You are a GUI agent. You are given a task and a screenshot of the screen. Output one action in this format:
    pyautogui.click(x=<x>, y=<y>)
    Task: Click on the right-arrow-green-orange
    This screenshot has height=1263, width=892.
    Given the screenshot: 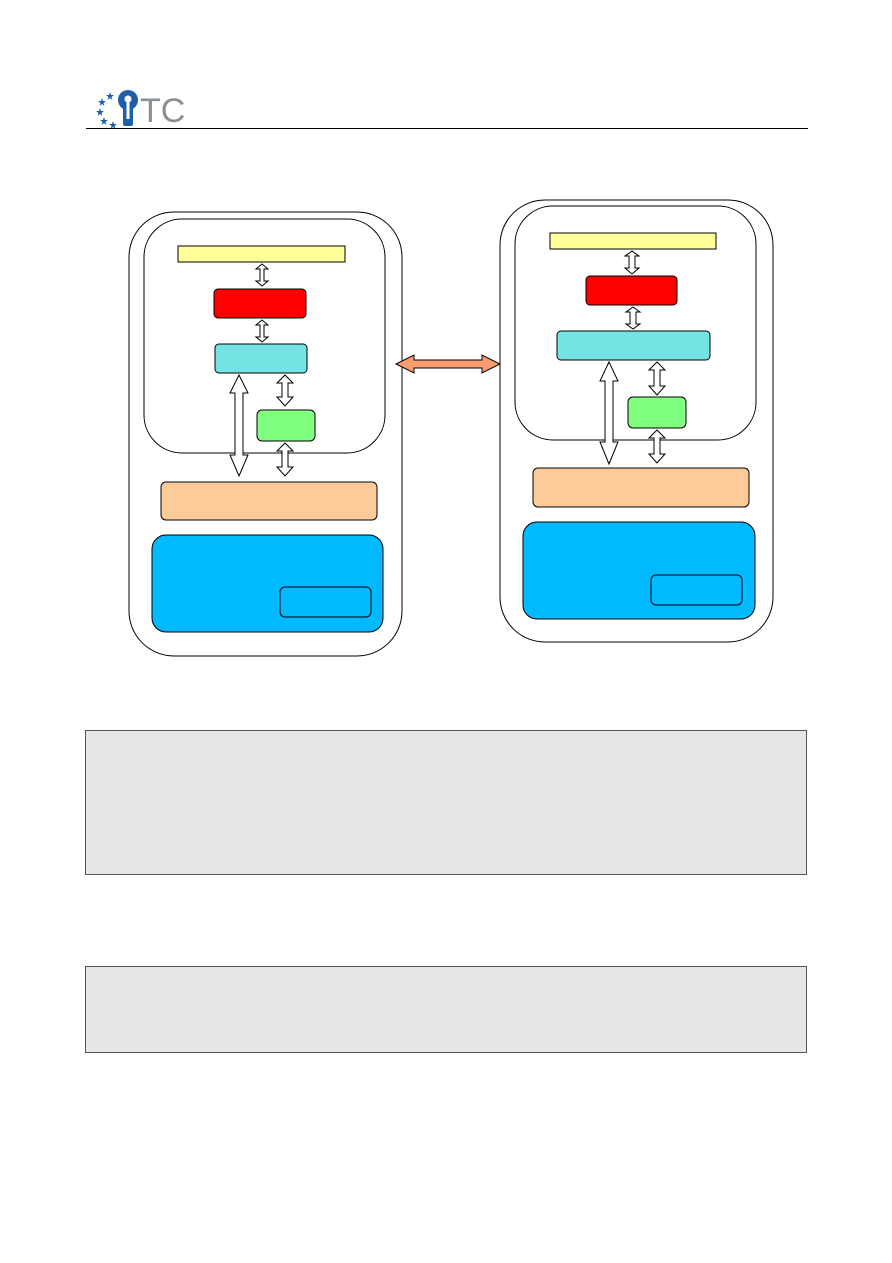 What is the action you would take?
    pyautogui.click(x=657, y=446)
    